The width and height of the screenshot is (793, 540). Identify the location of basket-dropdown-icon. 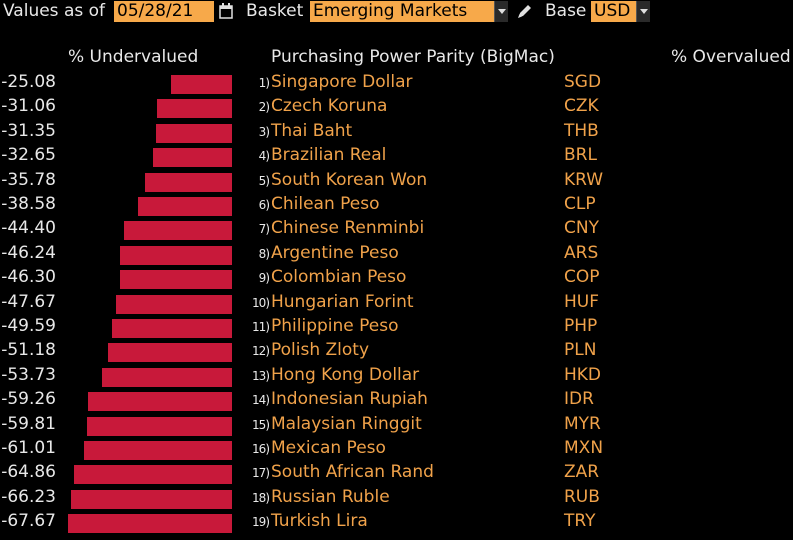
(501, 11).